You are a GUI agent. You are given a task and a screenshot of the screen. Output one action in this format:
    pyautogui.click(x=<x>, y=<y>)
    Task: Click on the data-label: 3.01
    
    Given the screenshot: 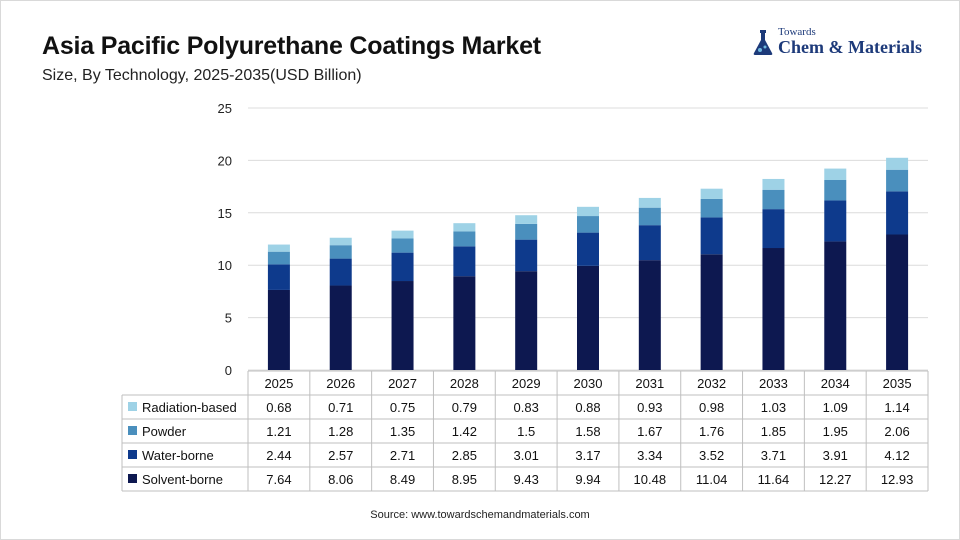 What is the action you would take?
    pyautogui.click(x=526, y=455)
    